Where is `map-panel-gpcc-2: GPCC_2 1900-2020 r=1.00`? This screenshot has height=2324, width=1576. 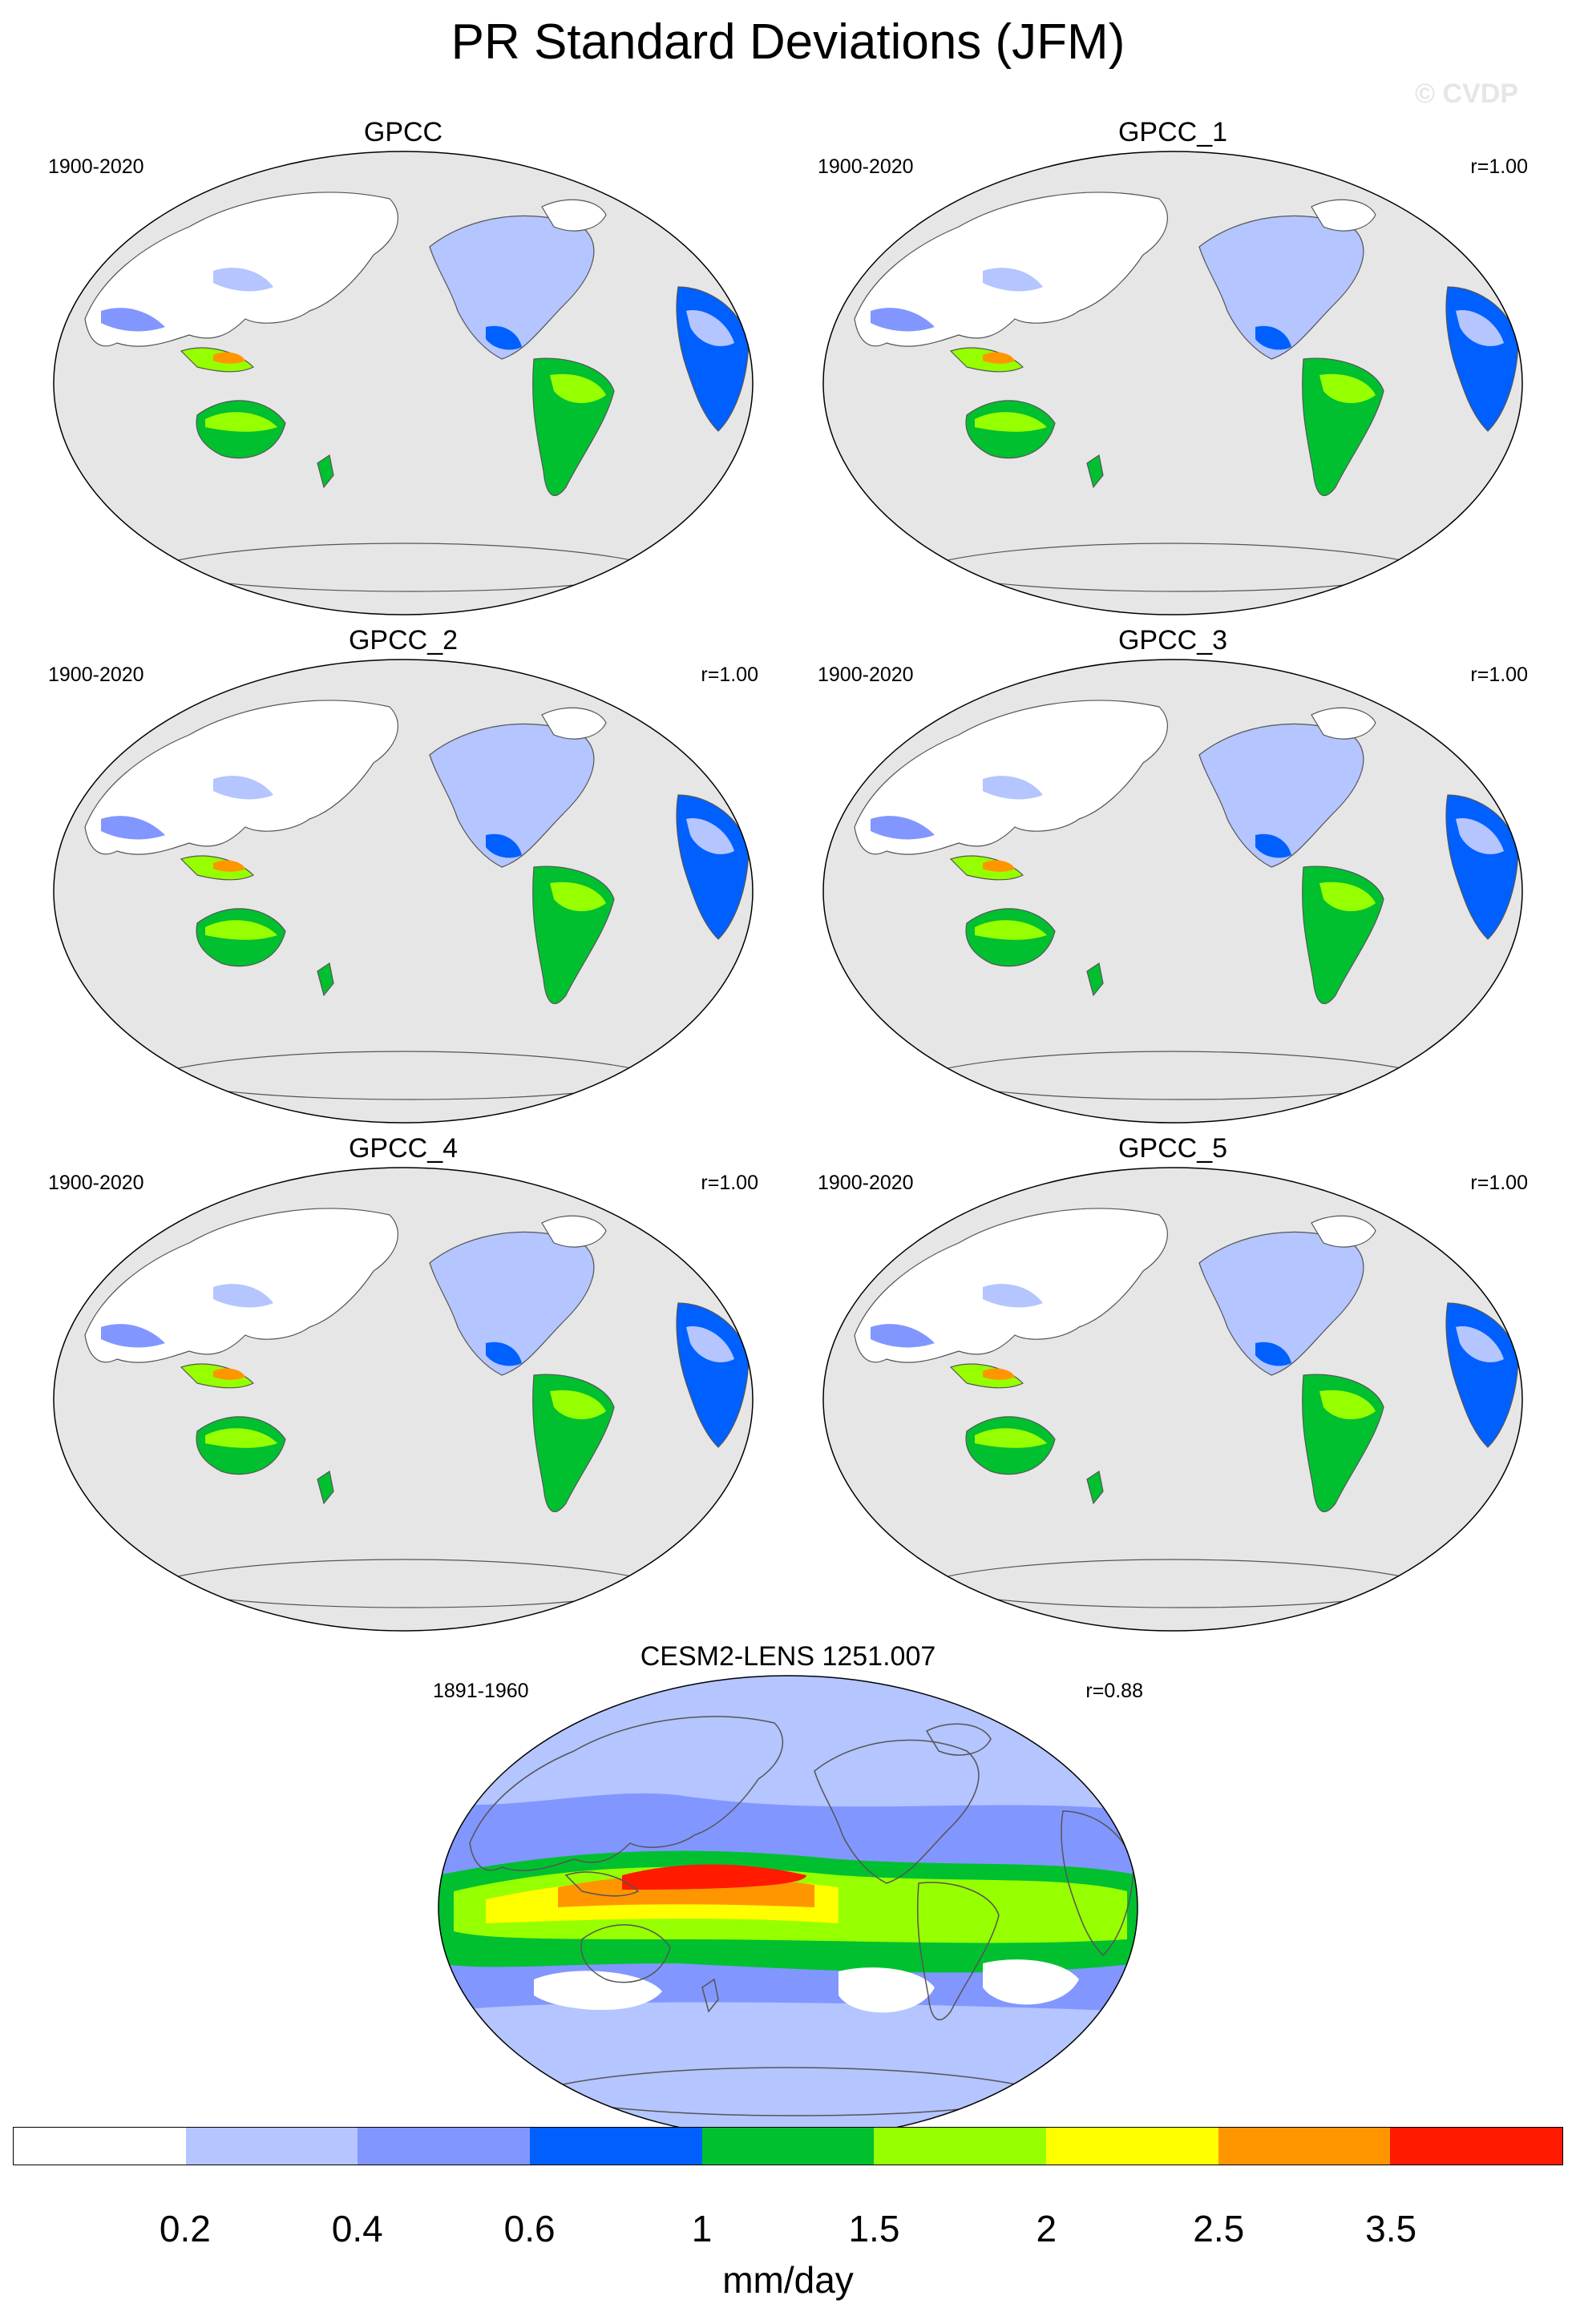
map-panel-gpcc-2: GPCC_2 1900-2020 r=1.00 is located at coordinates (403, 879).